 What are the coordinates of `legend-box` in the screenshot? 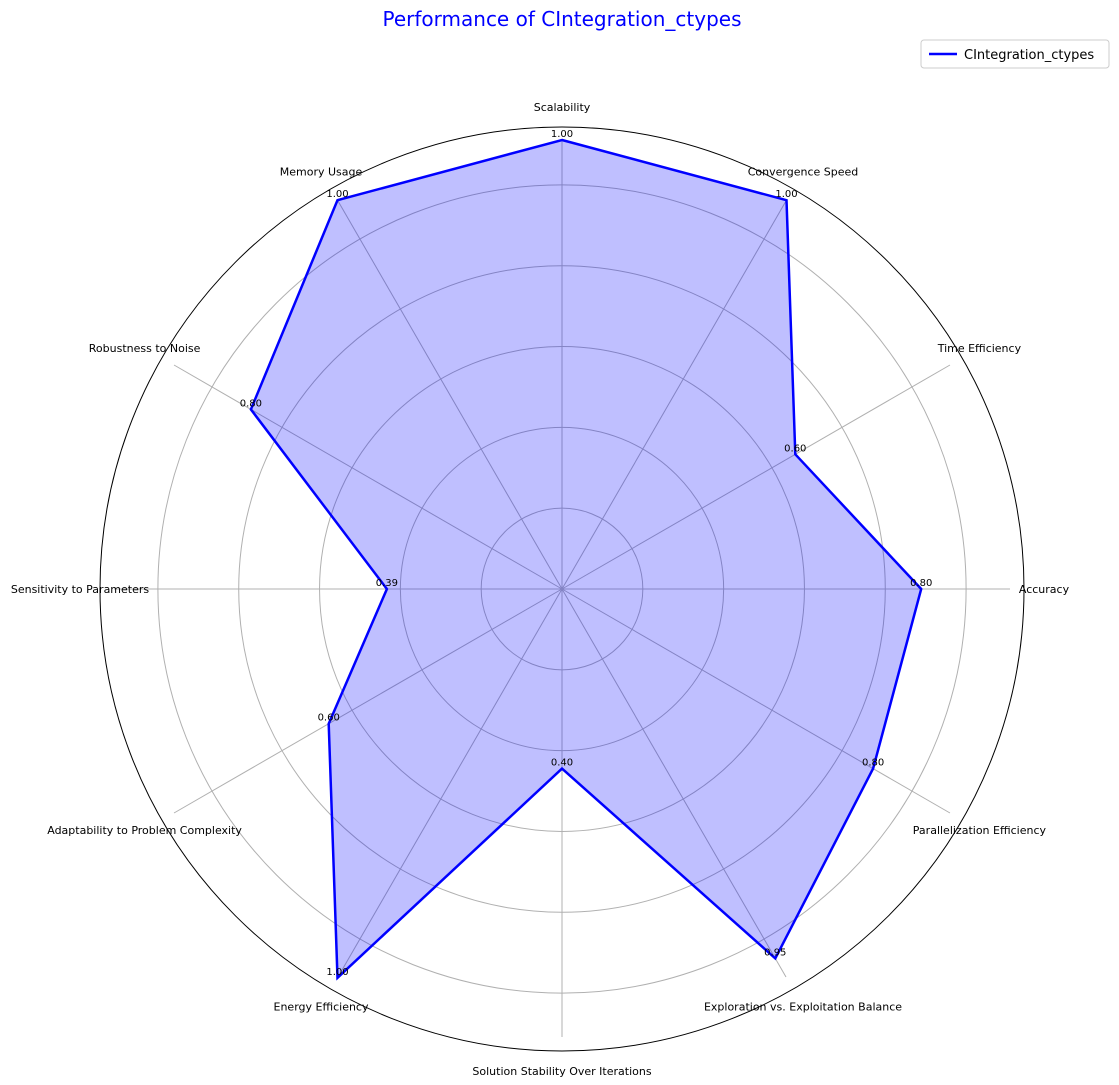 It's located at (1015, 54).